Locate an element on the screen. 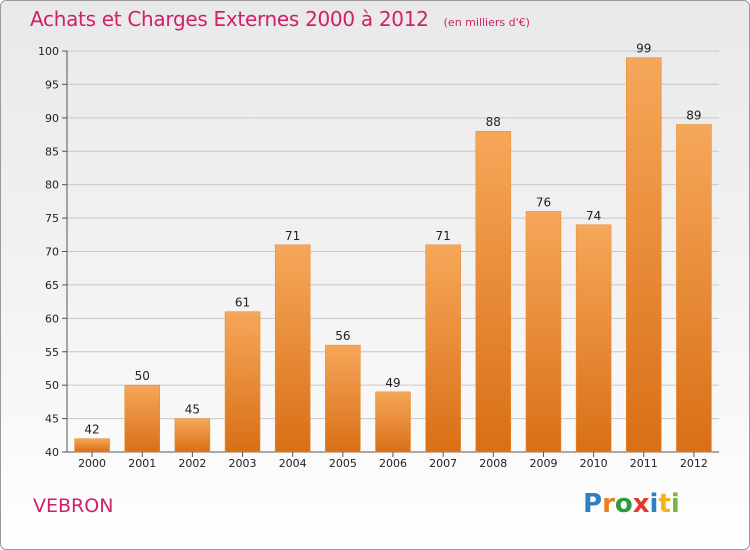 The width and height of the screenshot is (750, 550). y-tick-label: 95 is located at coordinates (52, 84).